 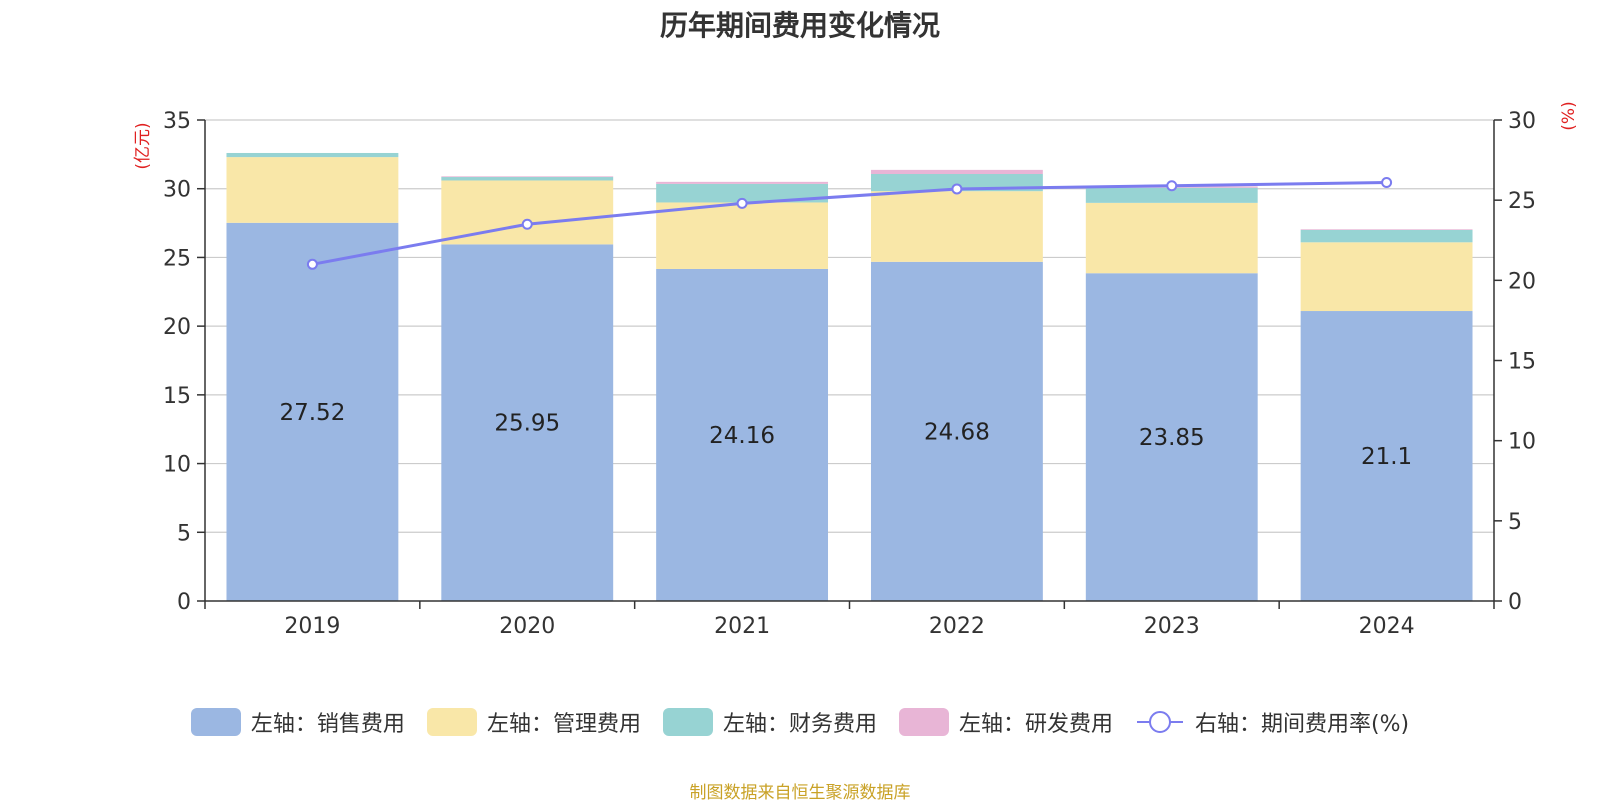 I want to click on bar-data-label: 25.95, so click(x=527, y=424).